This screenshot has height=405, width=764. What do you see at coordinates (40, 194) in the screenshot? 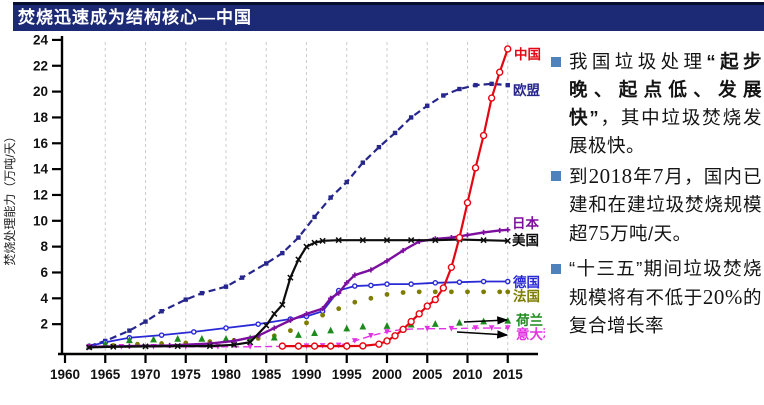
I see `y-tick-label: 12` at bounding box center [40, 194].